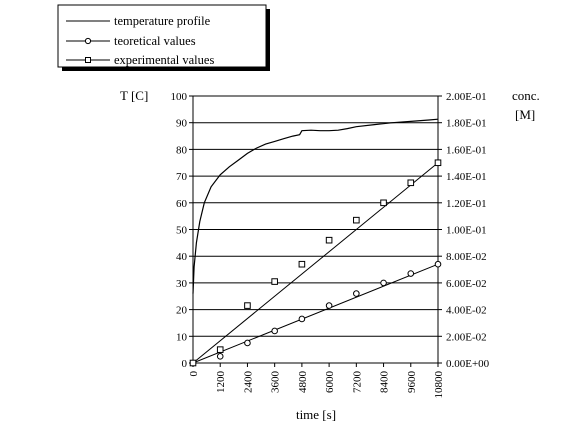 The width and height of the screenshot is (580, 434). Describe the element at coordinates (179, 97) in the screenshot. I see `y-tick-label: 100` at that location.